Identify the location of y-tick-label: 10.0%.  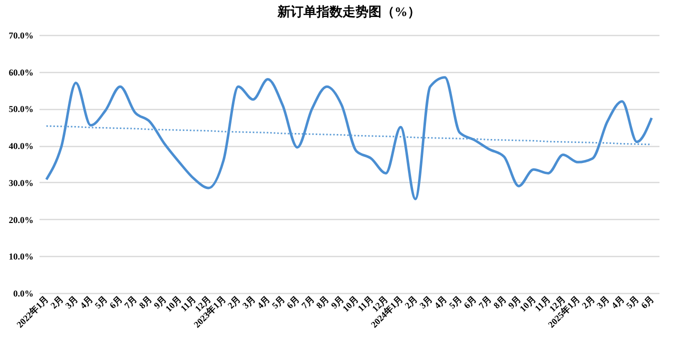
(21, 257).